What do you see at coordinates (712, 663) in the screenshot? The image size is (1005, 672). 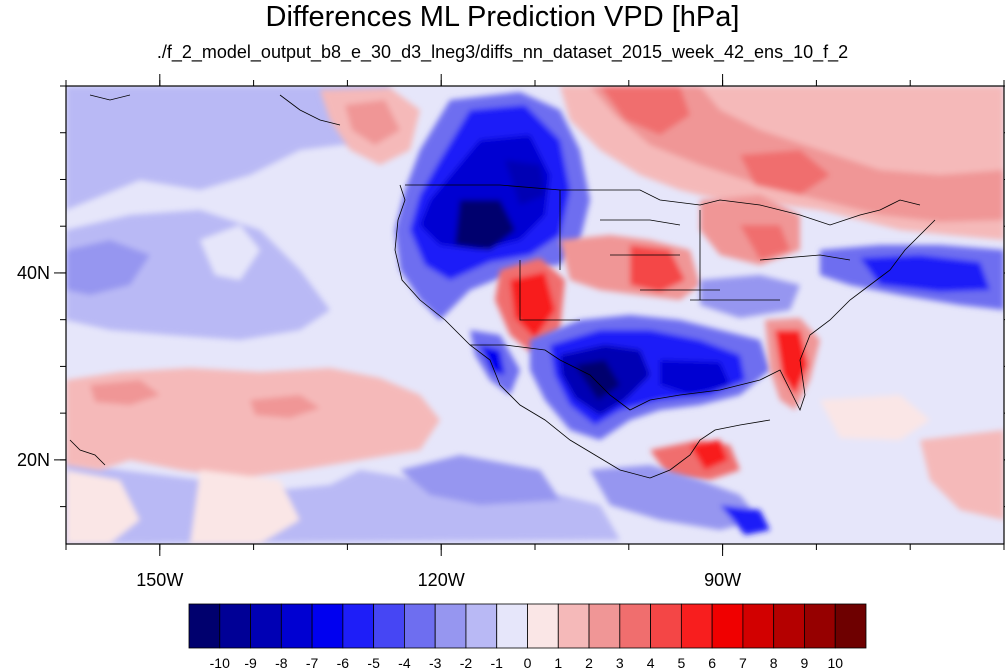 I see `colorbar-tick-label: 6` at bounding box center [712, 663].